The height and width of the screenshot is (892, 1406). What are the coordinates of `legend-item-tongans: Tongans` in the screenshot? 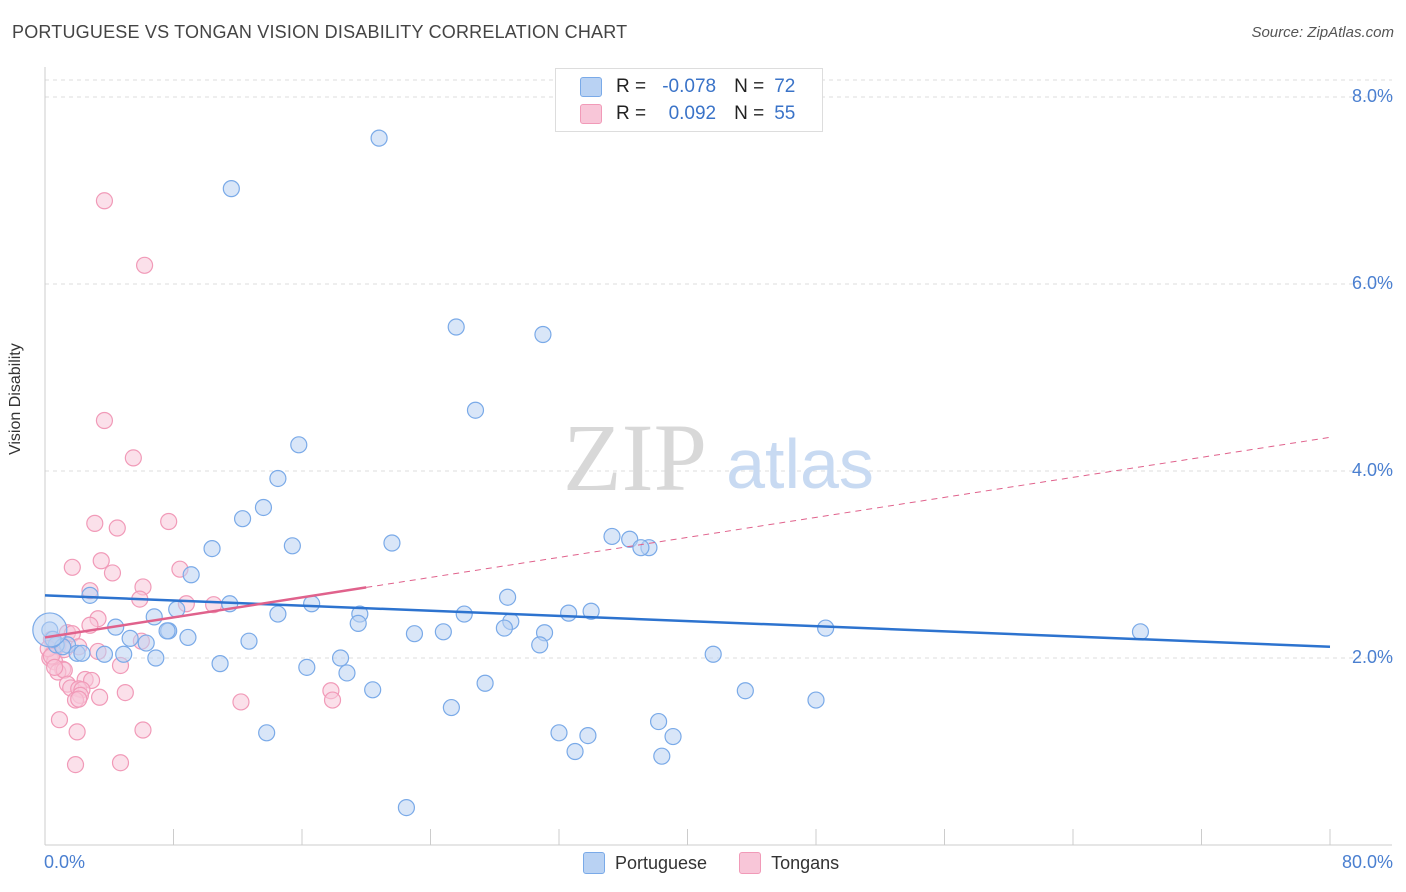 It's located at (789, 863).